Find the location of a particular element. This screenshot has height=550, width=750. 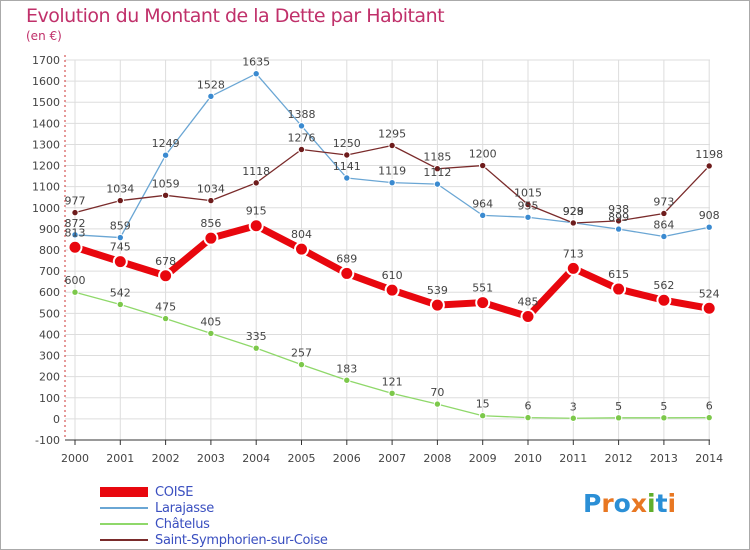

proxiti-logo: Proxiti is located at coordinates (630, 503).